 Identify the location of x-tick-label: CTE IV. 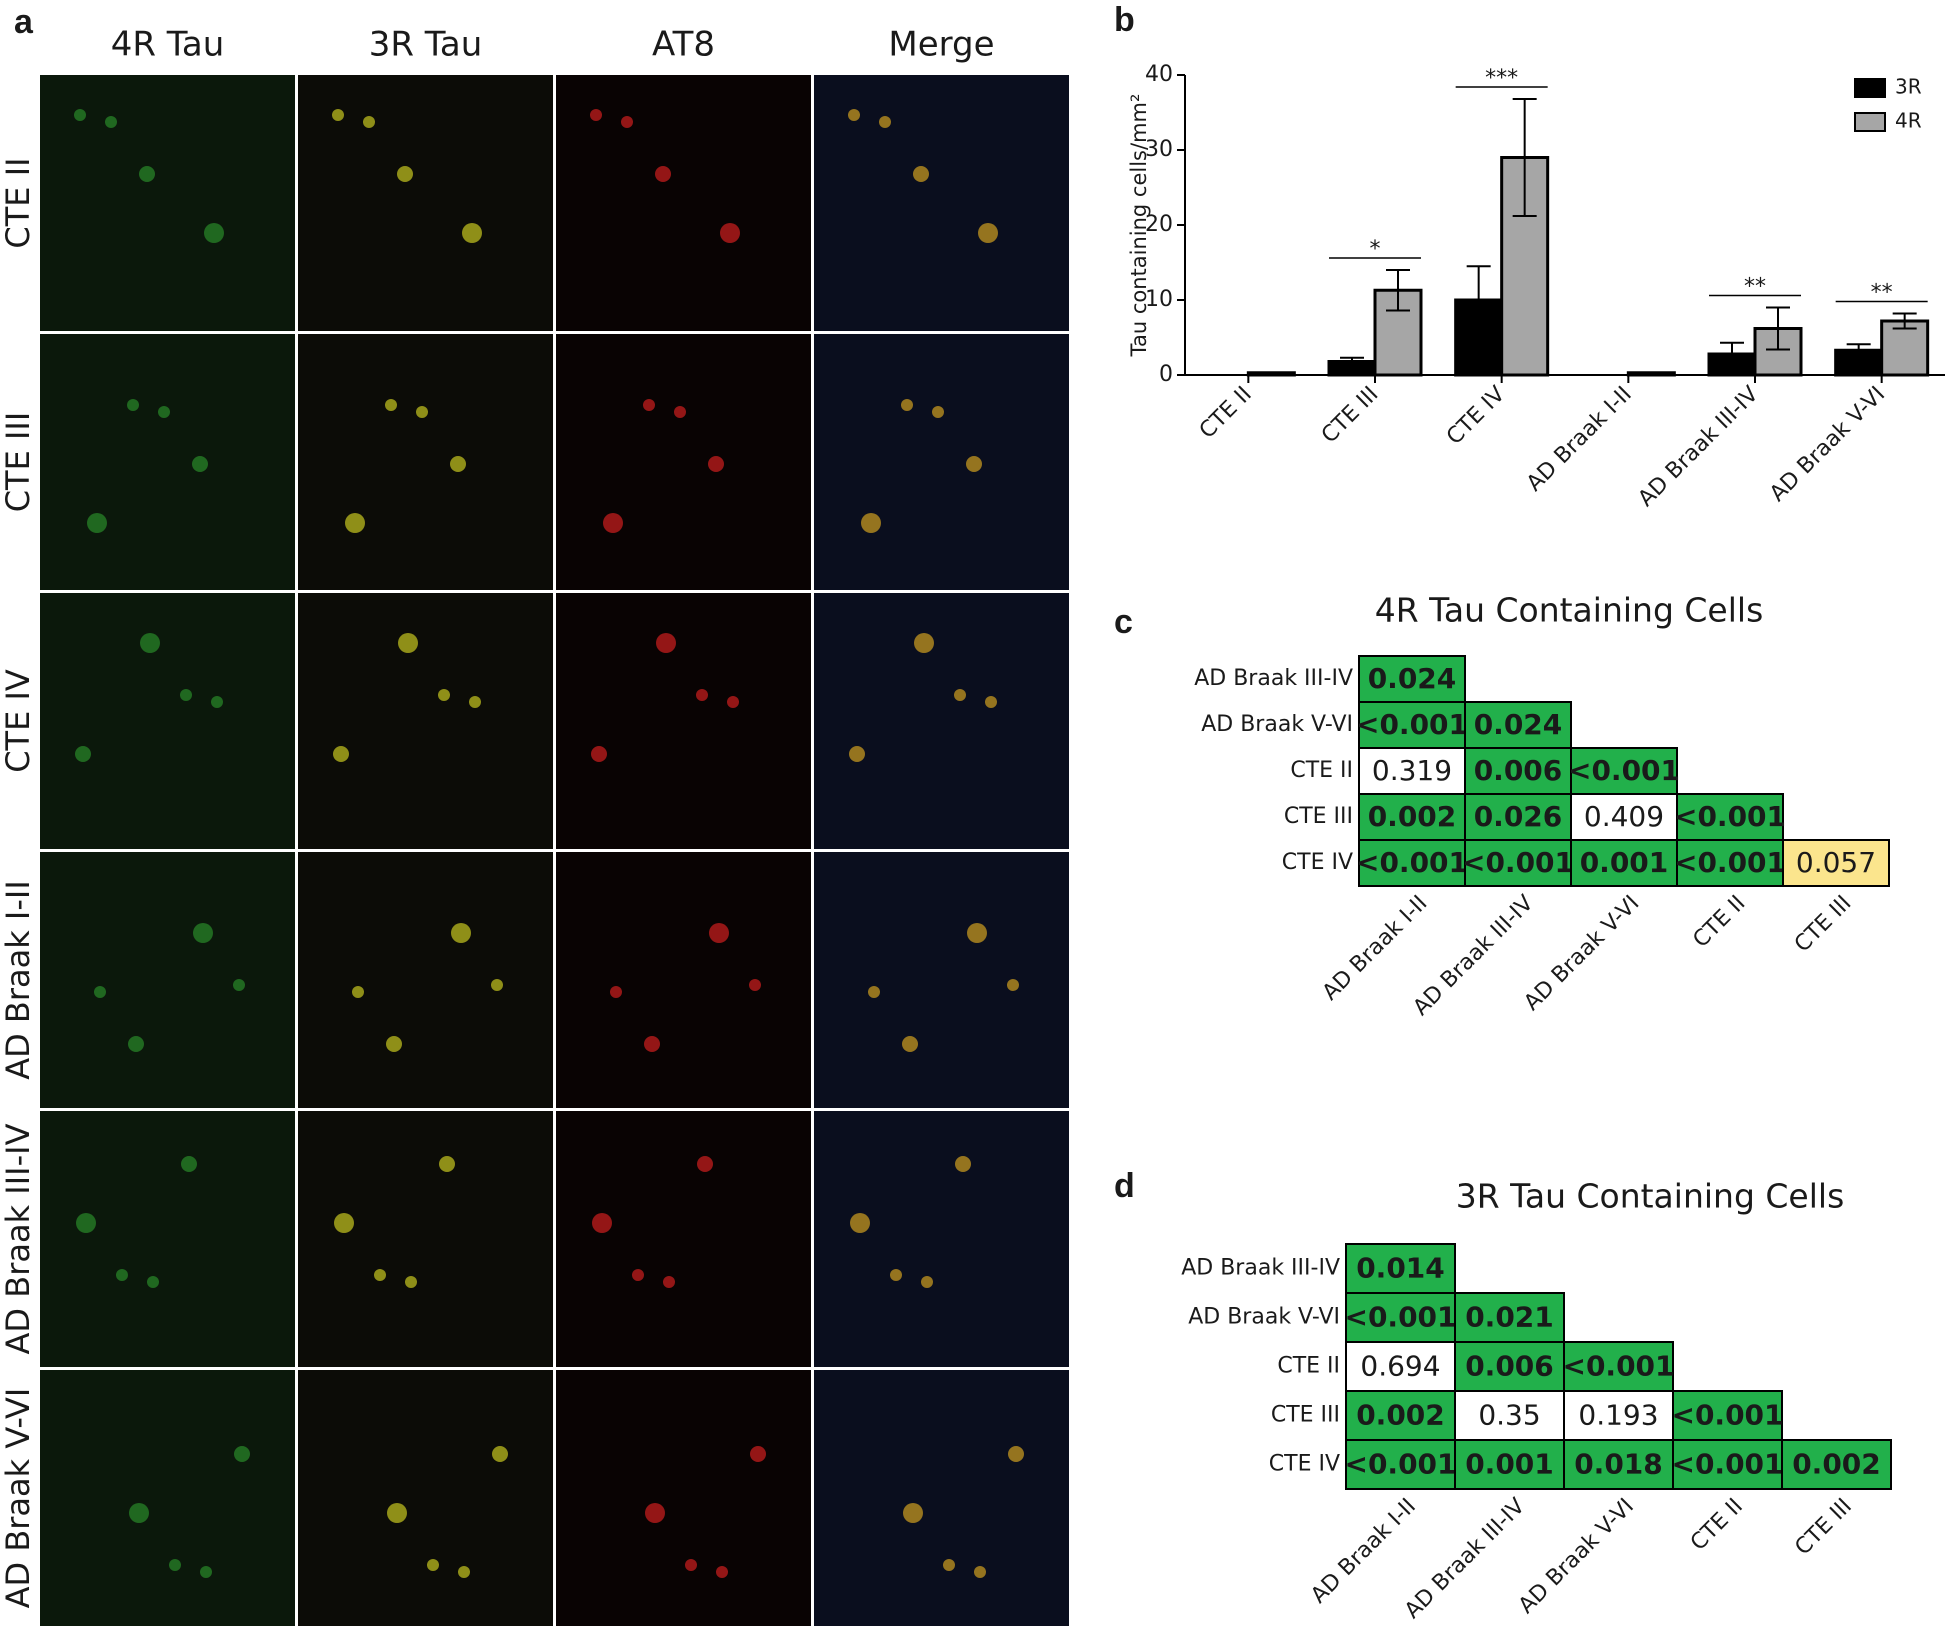
(1476, 416).